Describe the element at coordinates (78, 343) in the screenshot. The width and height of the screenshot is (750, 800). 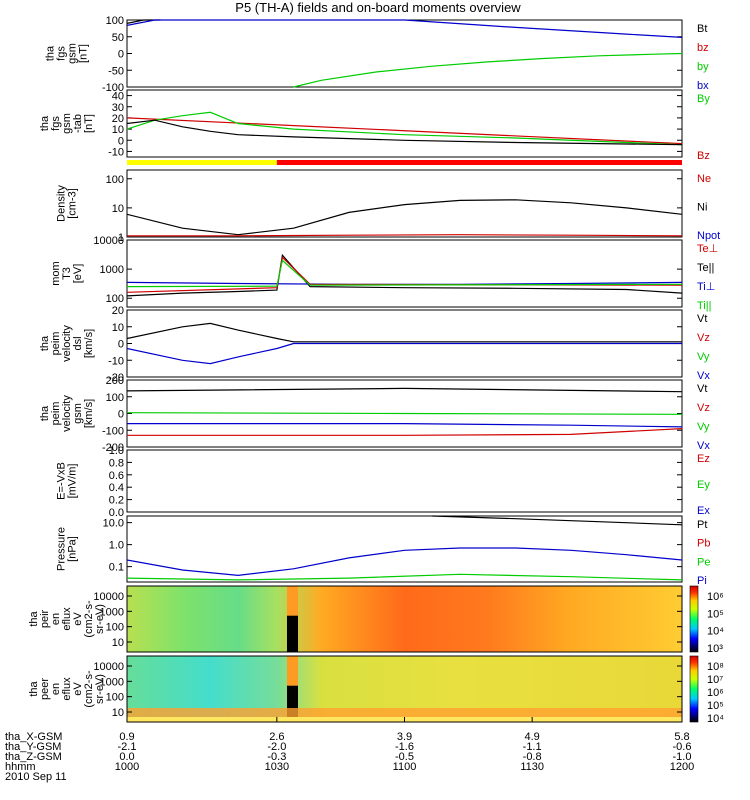
I see `y-axis-label: dsl` at that location.